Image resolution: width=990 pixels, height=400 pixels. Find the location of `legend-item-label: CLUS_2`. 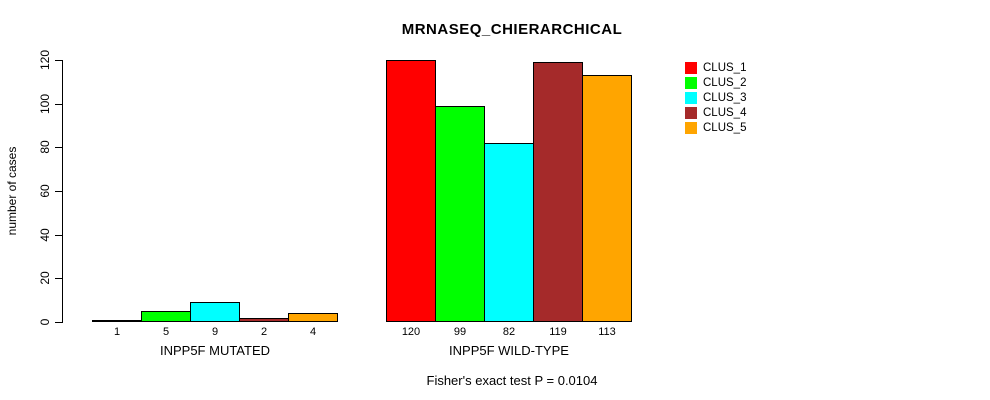

legend-item-label: CLUS_2 is located at coordinates (725, 82).